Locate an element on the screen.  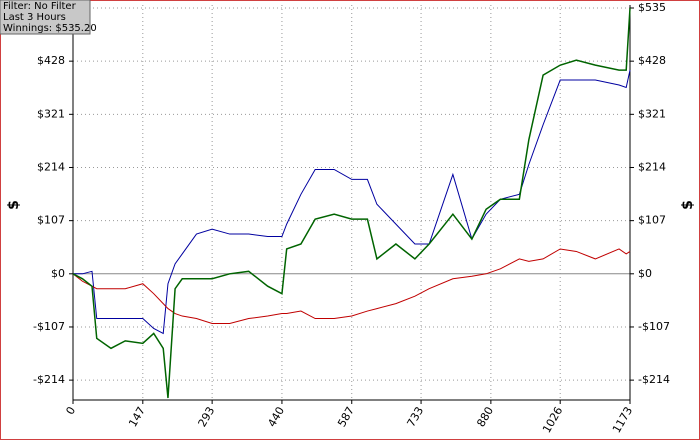
info-box is located at coordinates (45, 17).